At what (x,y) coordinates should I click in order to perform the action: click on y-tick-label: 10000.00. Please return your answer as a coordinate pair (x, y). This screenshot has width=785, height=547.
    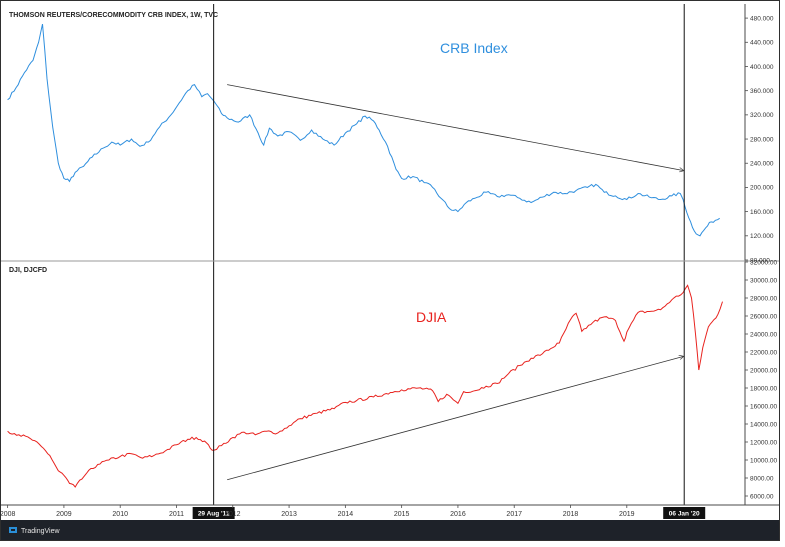
    Looking at the image, I should click on (763, 460).